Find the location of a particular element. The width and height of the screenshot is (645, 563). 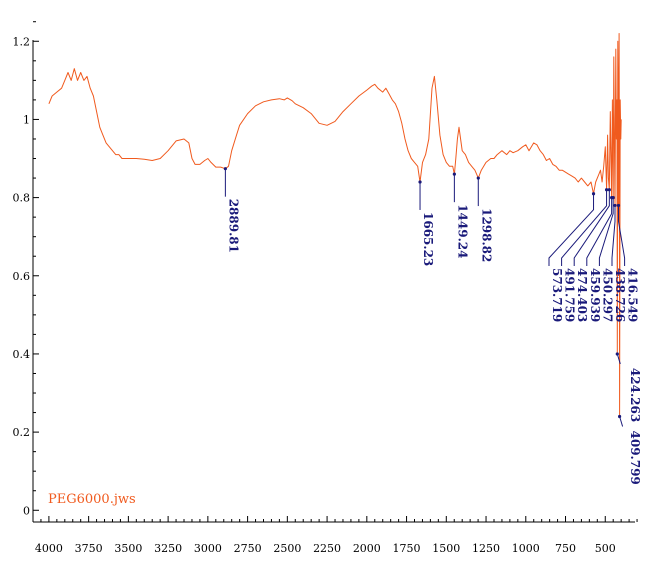

y-tick-label: 0 is located at coordinates (26, 510).